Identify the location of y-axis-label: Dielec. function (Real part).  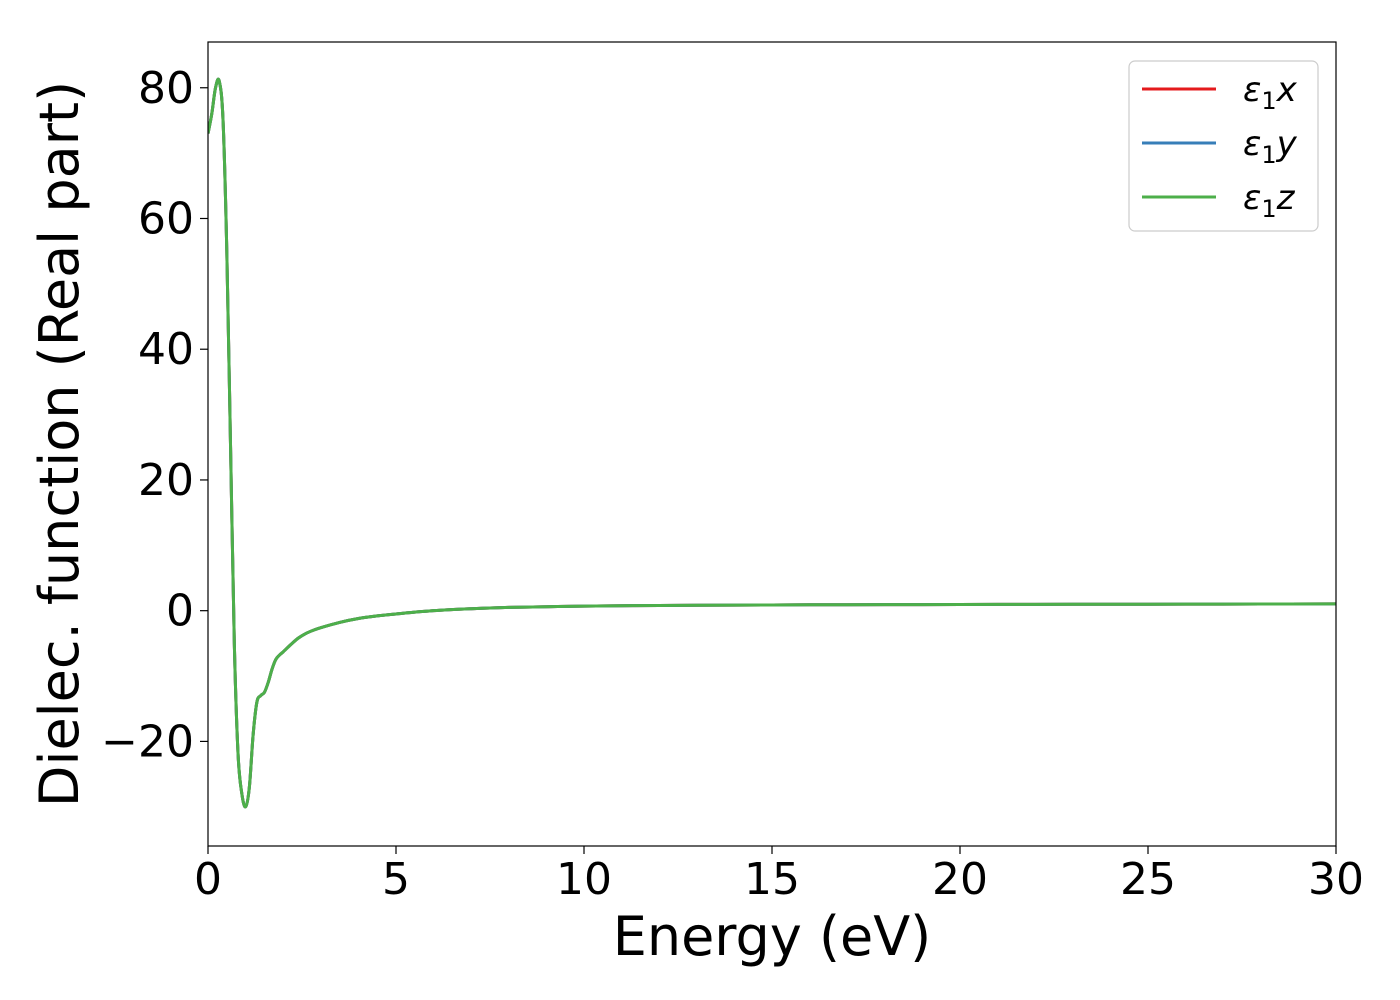
(59, 444).